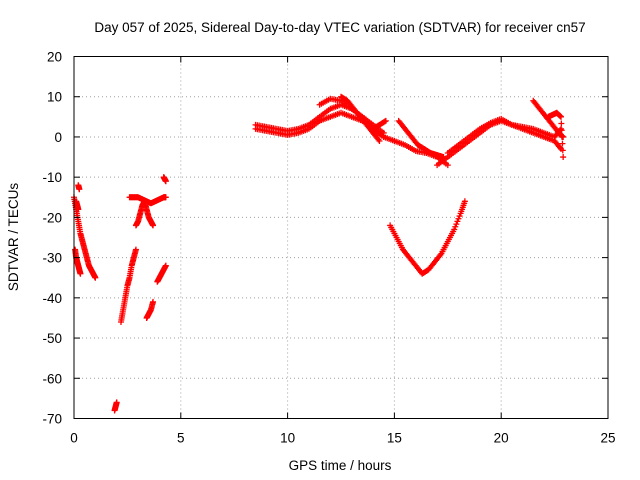  What do you see at coordinates (54, 97) in the screenshot?
I see `y-tick-label: 10` at bounding box center [54, 97].